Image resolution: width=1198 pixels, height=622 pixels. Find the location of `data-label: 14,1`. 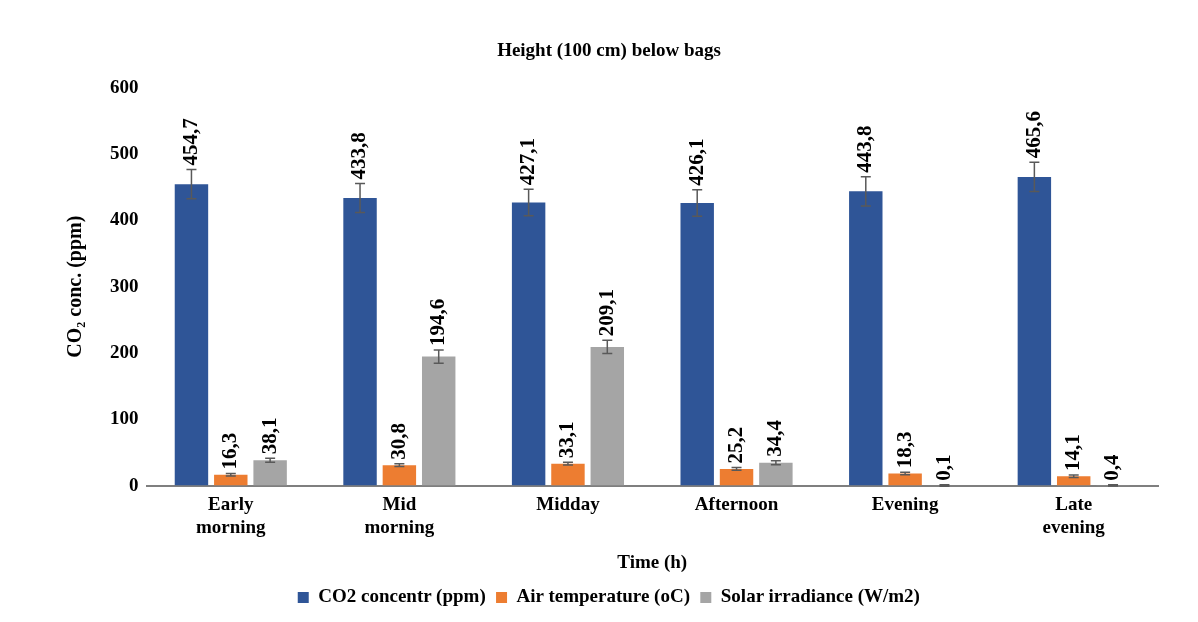

data-label: 14,1 is located at coordinates (1072, 452).